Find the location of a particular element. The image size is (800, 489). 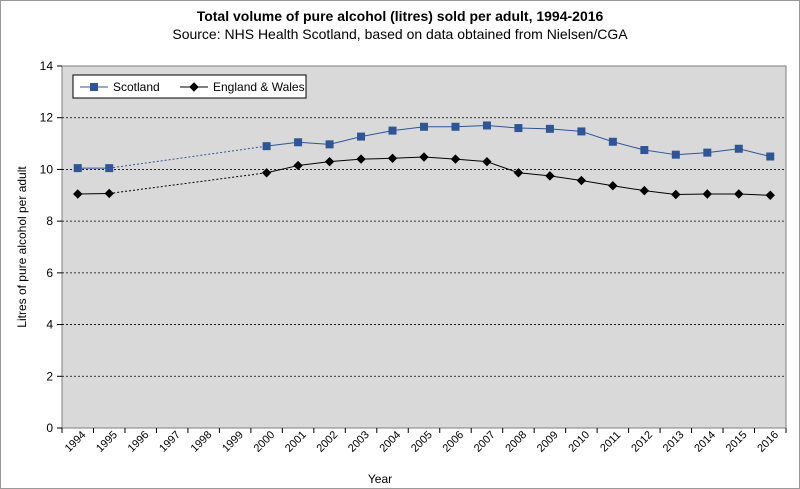

legend: Scotland England & Wales is located at coordinates (189, 86).